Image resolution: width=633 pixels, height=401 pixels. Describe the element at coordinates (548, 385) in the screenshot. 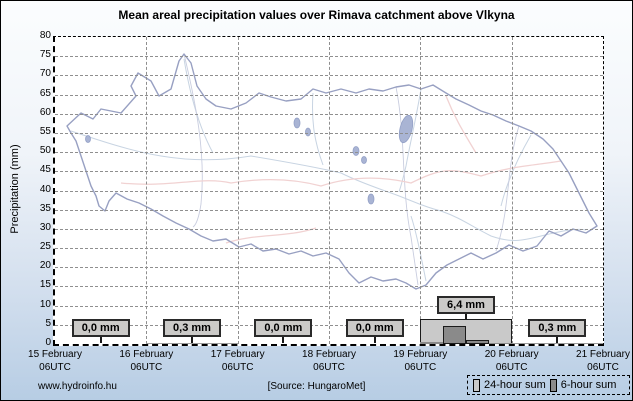

I see `chart-legend: 24-hour sum 6-hour sum` at that location.